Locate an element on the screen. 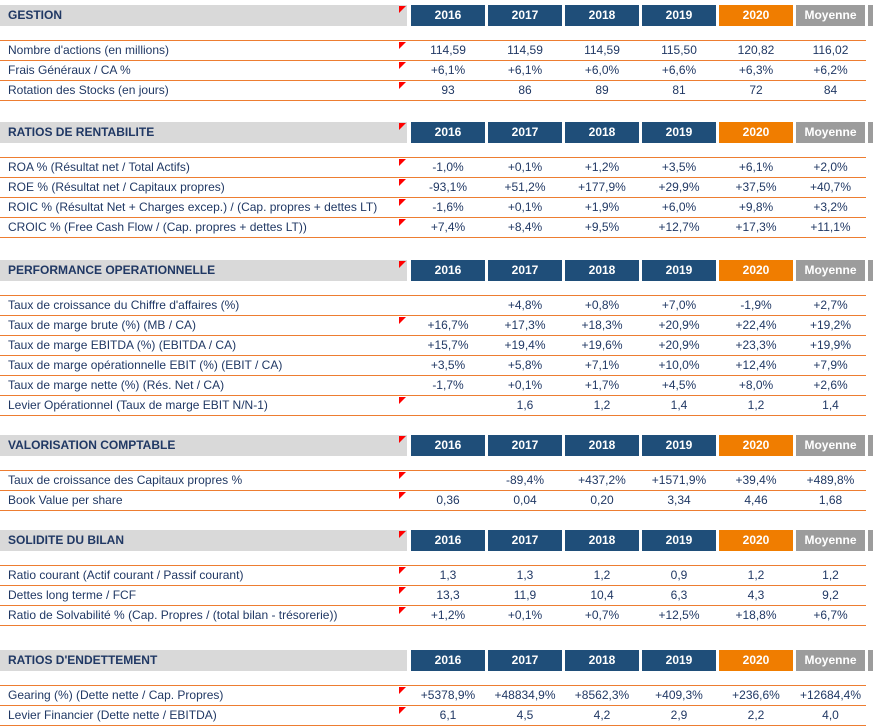  value-cell: +18,3% is located at coordinates (602, 325).